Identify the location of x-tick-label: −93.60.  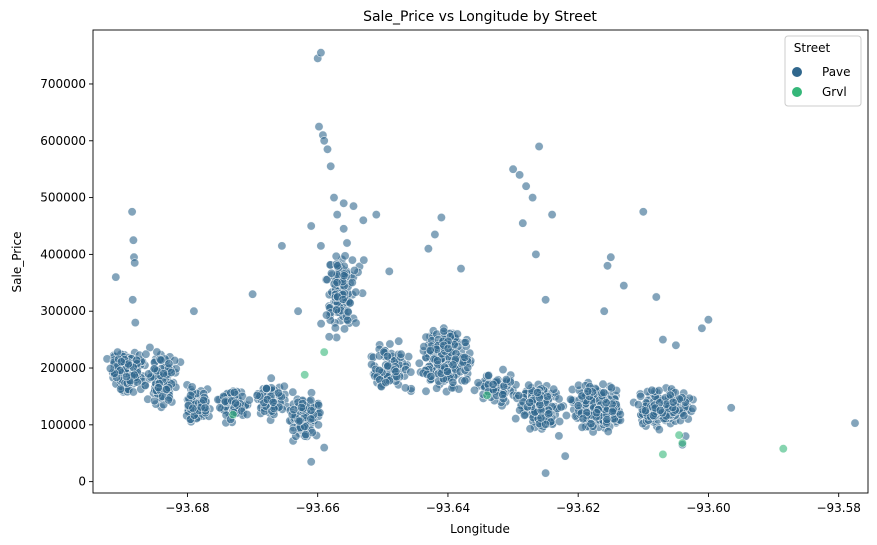
(708, 508).